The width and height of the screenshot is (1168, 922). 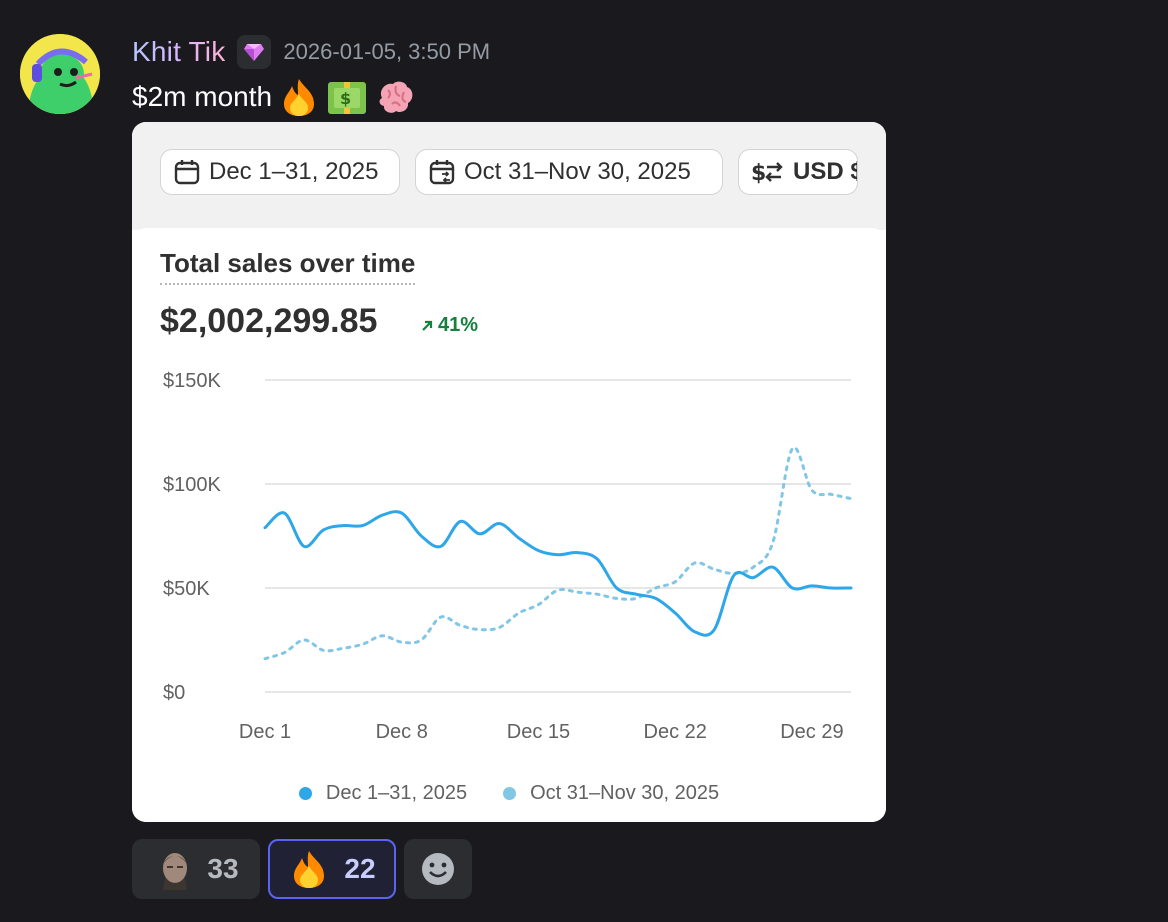 What do you see at coordinates (625, 793) in the screenshot?
I see `legend-label-compare: Oct 31–Nov 30, 2025` at bounding box center [625, 793].